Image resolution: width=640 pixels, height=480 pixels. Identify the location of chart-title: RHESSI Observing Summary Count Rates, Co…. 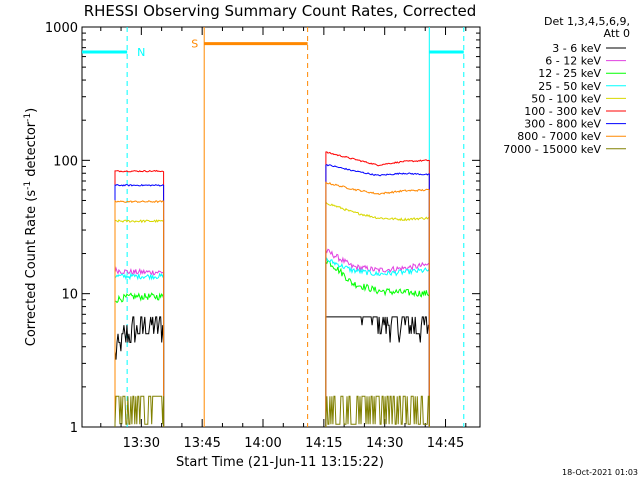
(280, 11).